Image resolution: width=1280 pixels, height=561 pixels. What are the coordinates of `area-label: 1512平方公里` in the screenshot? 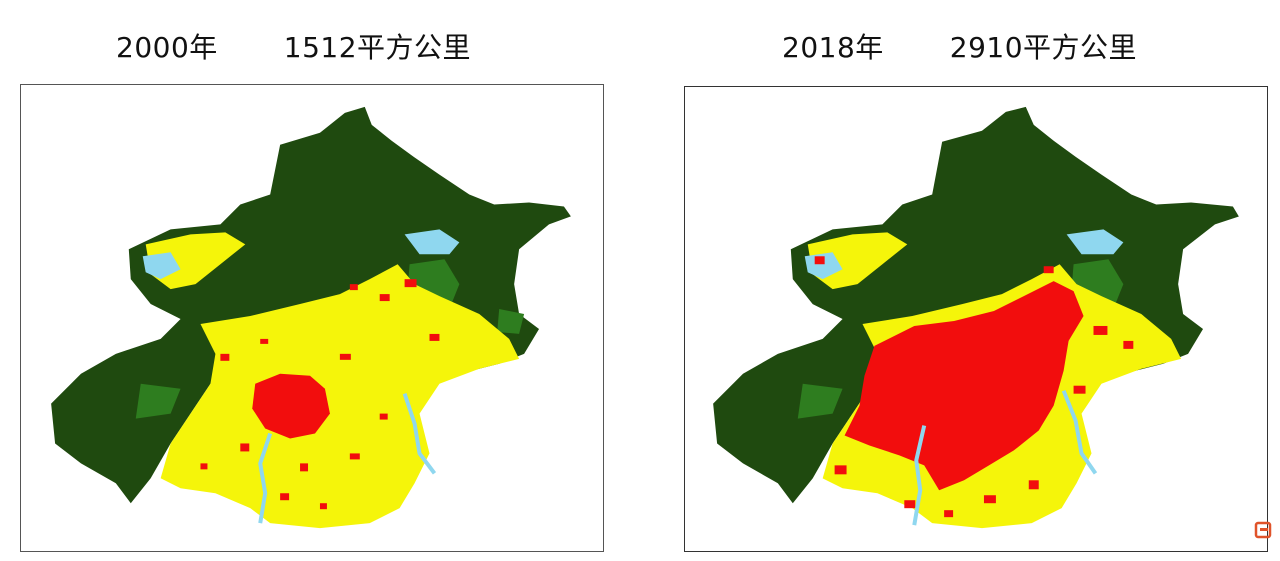 It's located at (377, 47).